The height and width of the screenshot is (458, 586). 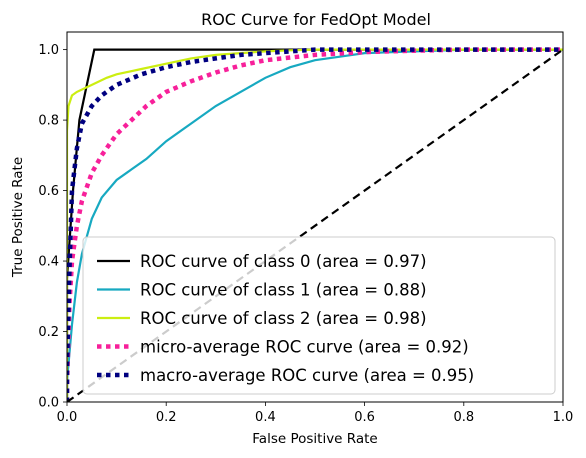 I want to click on legend-label-4: macro-average ROC curve (area = 0.95), so click(x=307, y=375).